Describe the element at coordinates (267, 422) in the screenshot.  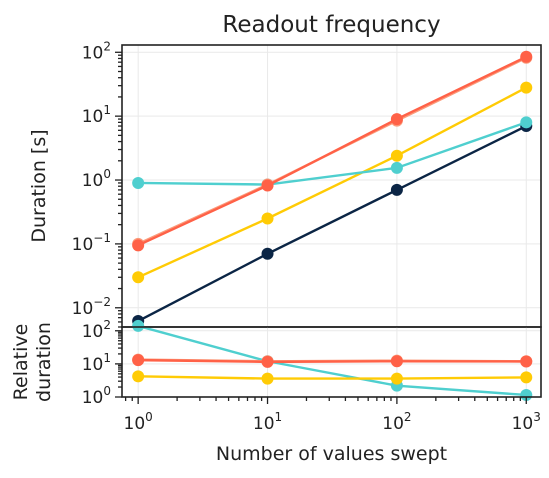
I see `x-tick-label: 10¹` at that location.